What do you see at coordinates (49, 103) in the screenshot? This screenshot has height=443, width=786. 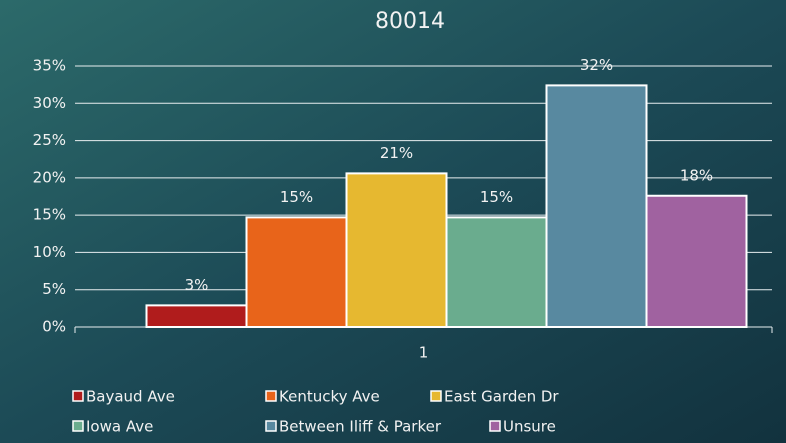 I see `y-tick-label: 30%` at bounding box center [49, 103].